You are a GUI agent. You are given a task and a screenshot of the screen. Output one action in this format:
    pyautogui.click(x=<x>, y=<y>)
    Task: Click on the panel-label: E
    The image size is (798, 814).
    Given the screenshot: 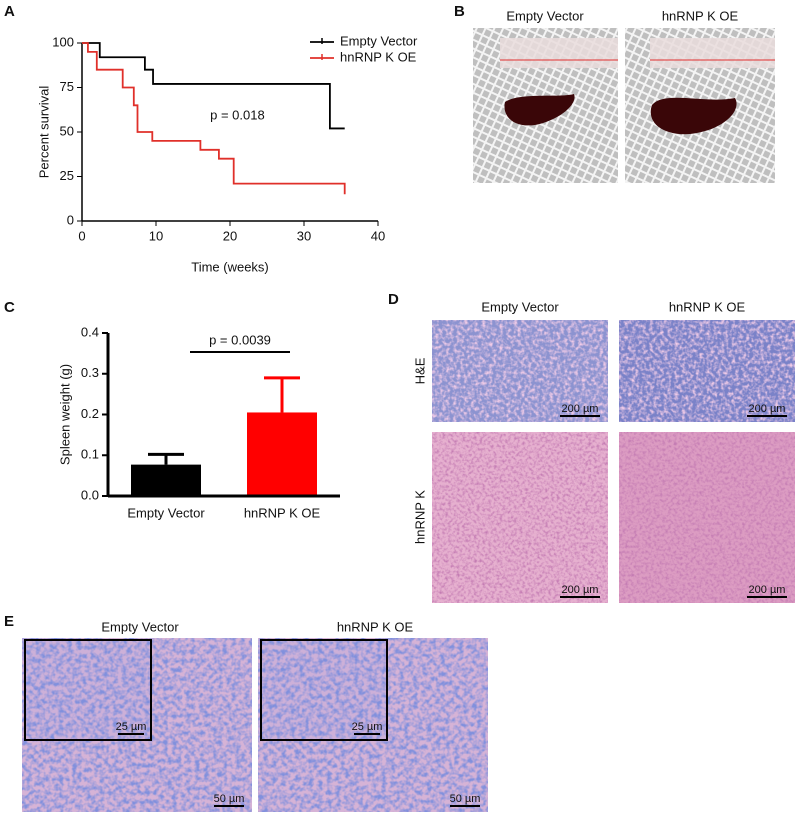 What is the action you would take?
    pyautogui.click(x=9, y=621)
    